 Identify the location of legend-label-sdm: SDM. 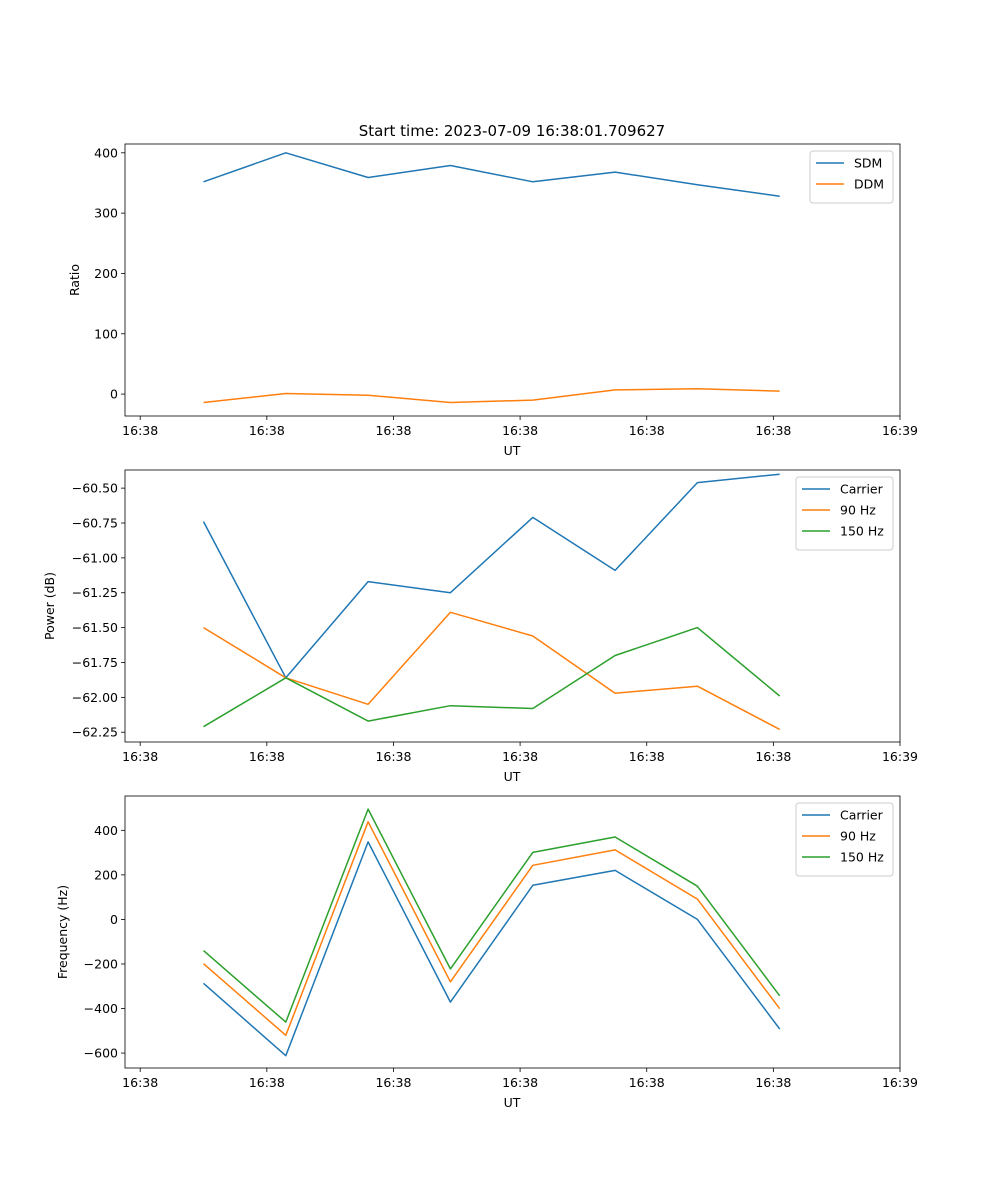
(868, 163).